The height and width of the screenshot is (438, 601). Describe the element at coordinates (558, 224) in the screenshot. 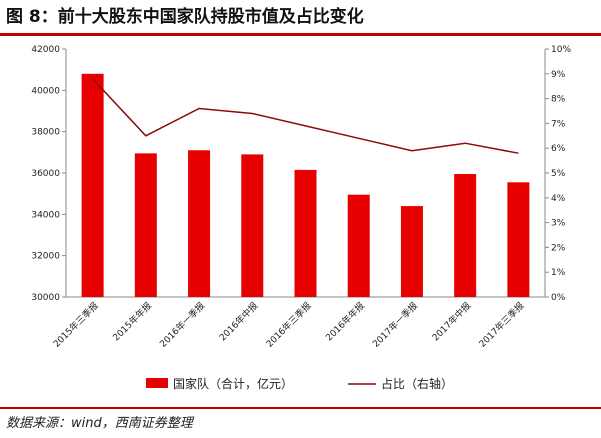

I see `right-tick-label: 3%` at that location.